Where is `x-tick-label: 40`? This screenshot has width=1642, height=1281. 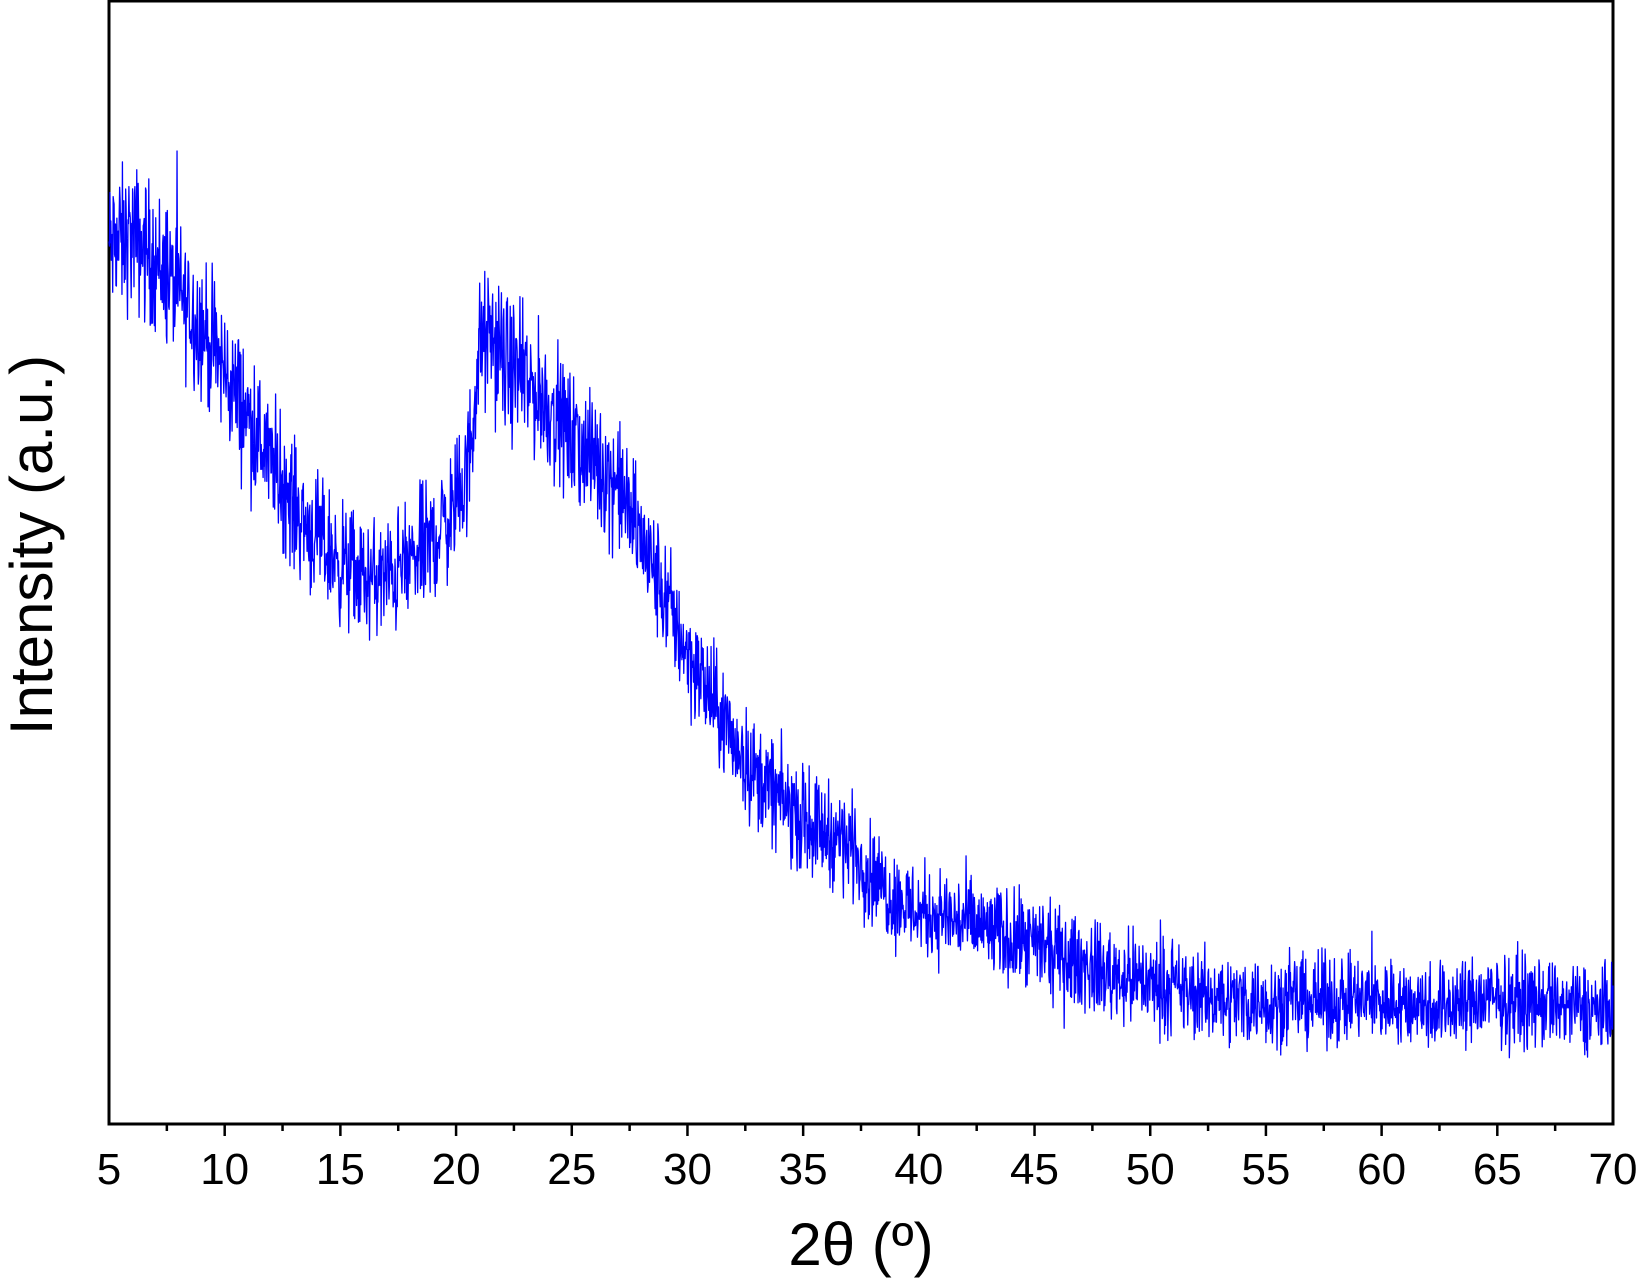
x-tick-label: 40 is located at coordinates (918, 1169).